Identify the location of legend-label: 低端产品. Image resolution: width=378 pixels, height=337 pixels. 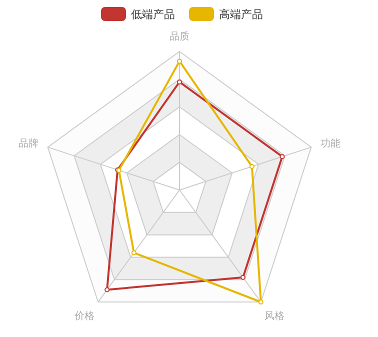
(153, 14).